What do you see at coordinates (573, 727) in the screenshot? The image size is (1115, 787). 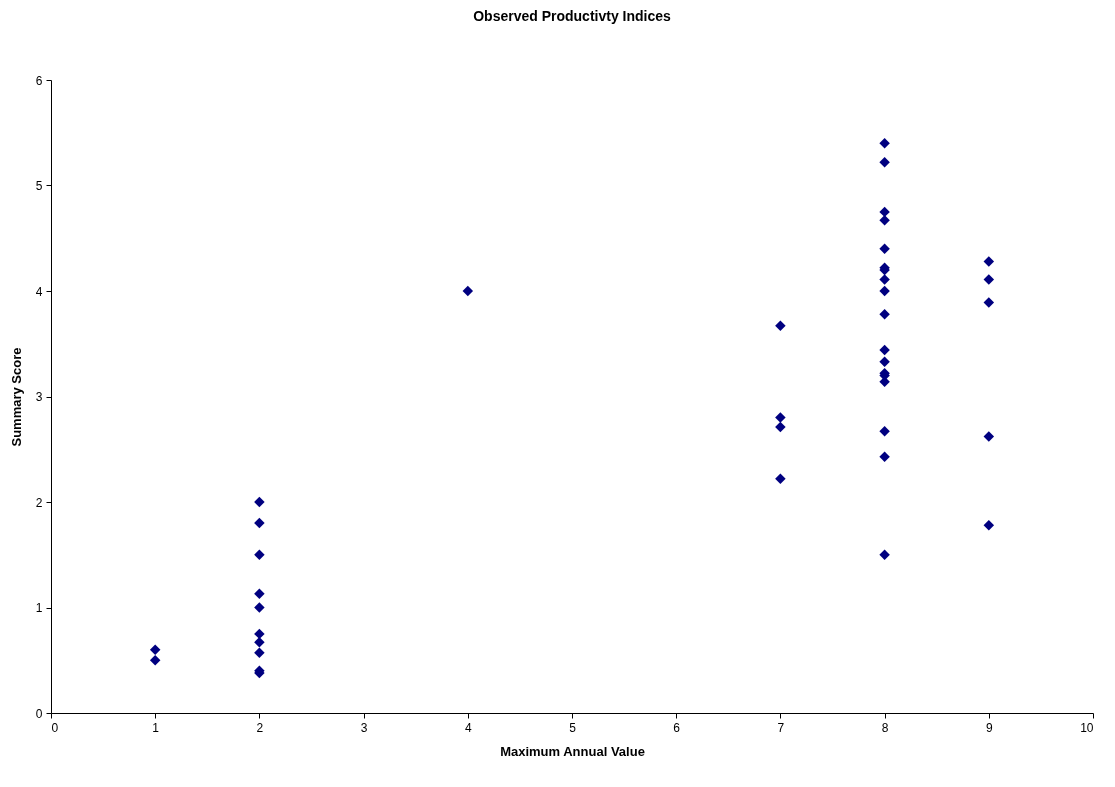 I see `x-tick-label: 5` at bounding box center [573, 727].